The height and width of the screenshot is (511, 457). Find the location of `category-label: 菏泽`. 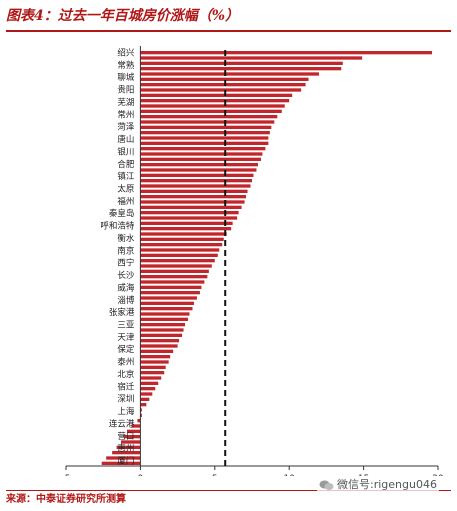

category-label: 菏泽 is located at coordinates (126, 127).